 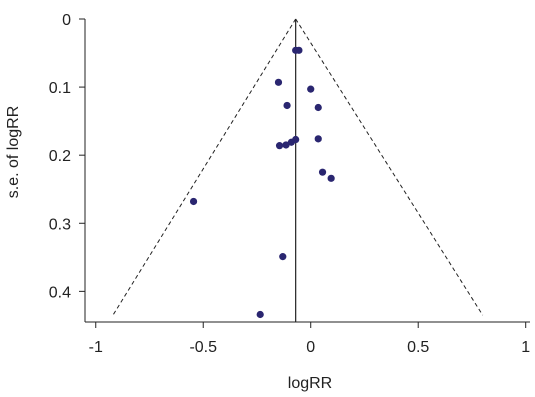 What do you see at coordinates (310, 383) in the screenshot?
I see `x-axis-title: logRR` at bounding box center [310, 383].